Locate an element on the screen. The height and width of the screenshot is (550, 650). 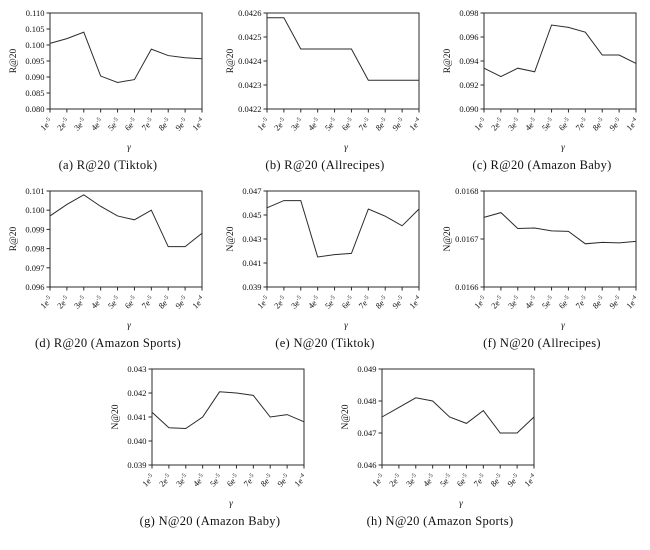
svg-text: 0.080 is located at coordinates (34, 109).